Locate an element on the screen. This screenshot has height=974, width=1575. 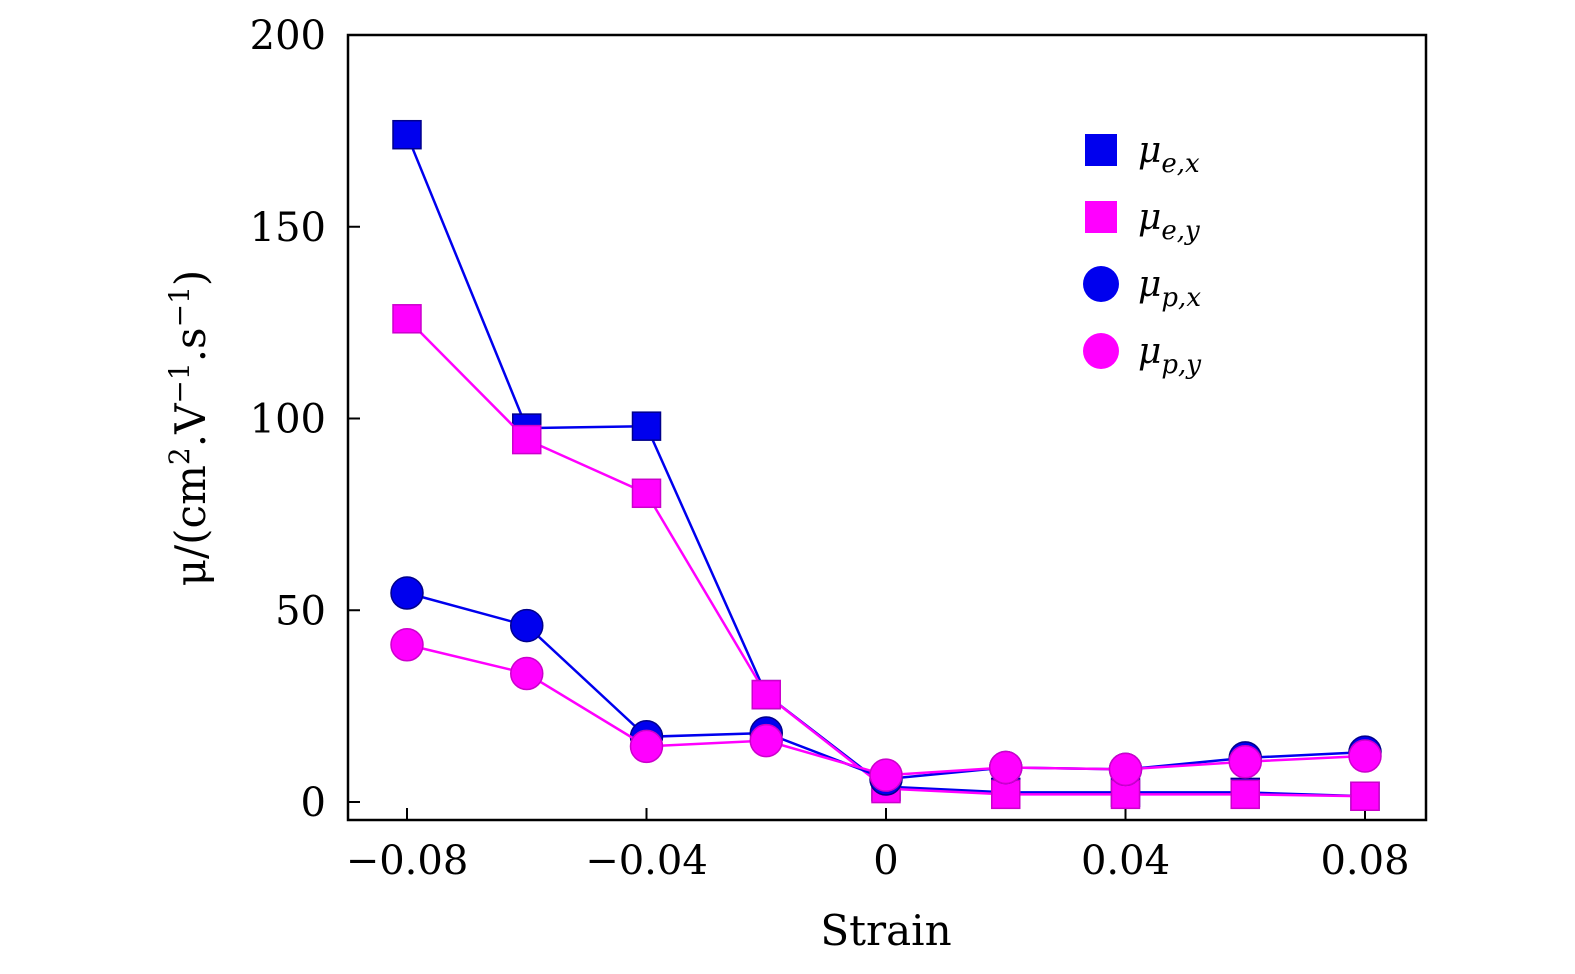
x-tick-label: 0 is located at coordinates (885, 861).